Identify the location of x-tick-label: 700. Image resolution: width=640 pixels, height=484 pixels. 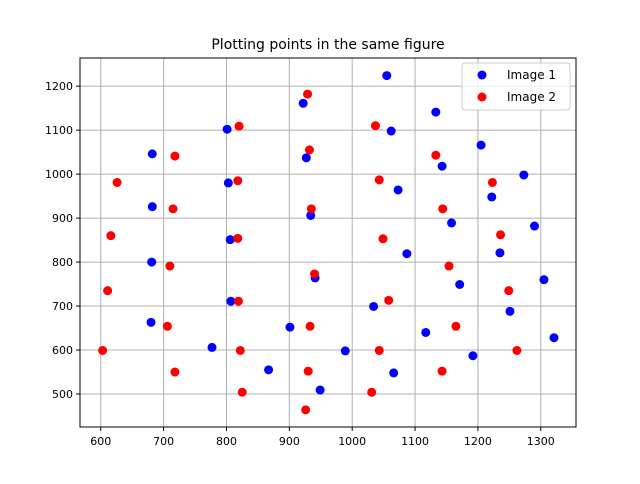
(163, 441).